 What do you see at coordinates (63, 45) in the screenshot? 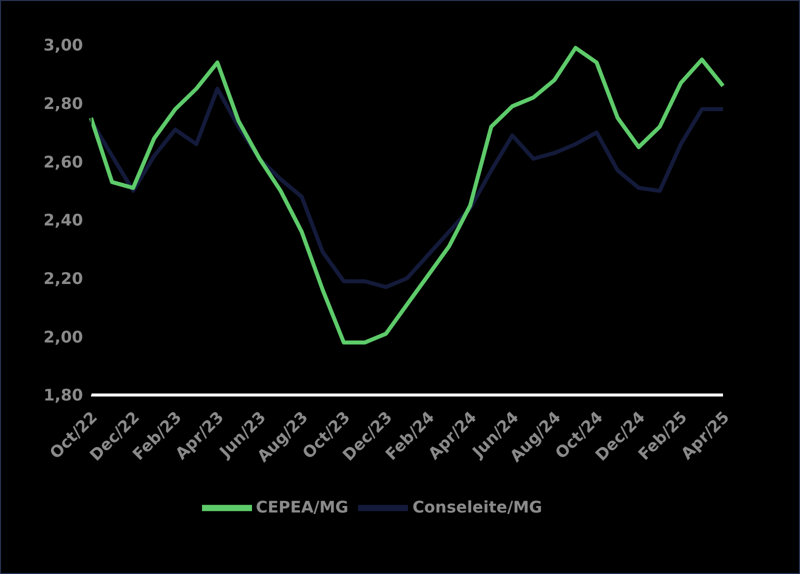
I see `y-tick-label: 3,00` at bounding box center [63, 45].